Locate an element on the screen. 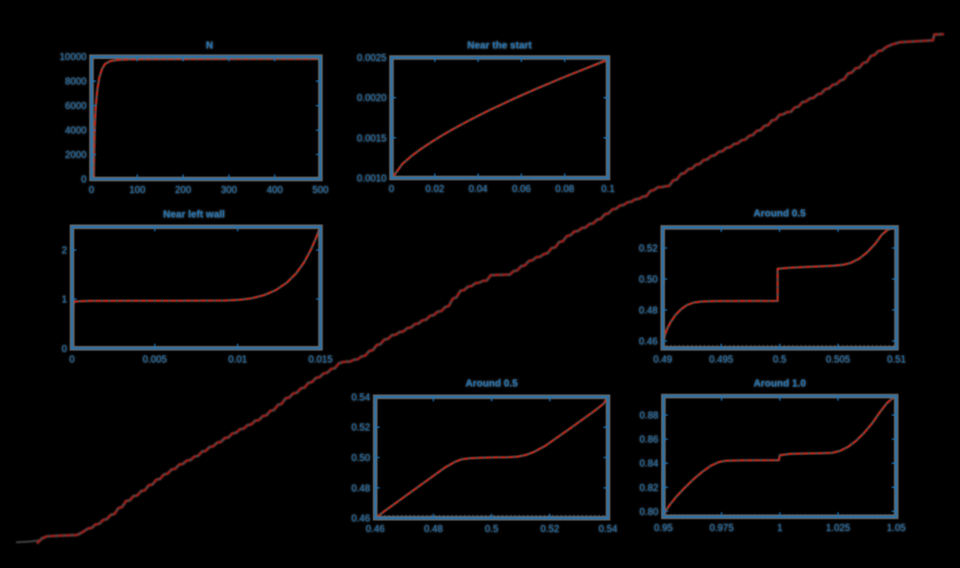 This screenshot has width=960, height=568. svg-text: 0.975 is located at coordinates (721, 528).